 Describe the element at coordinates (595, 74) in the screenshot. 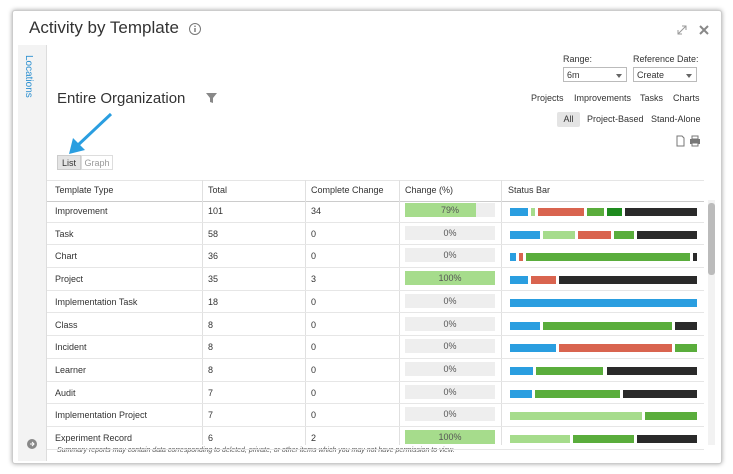

I see `range-select: 6m` at that location.